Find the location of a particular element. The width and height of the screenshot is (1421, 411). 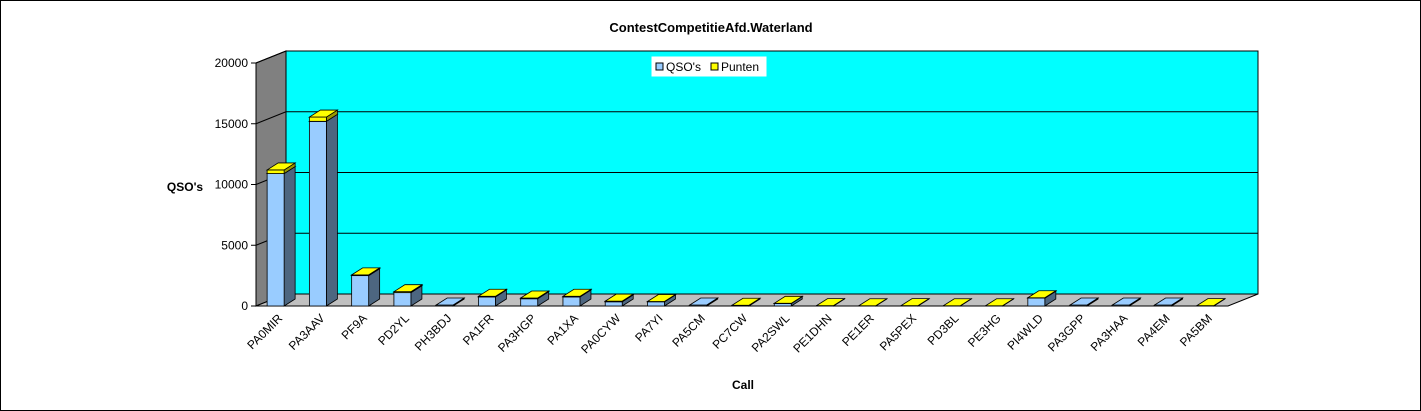

y-tick-label: 10000 is located at coordinates (232, 185).